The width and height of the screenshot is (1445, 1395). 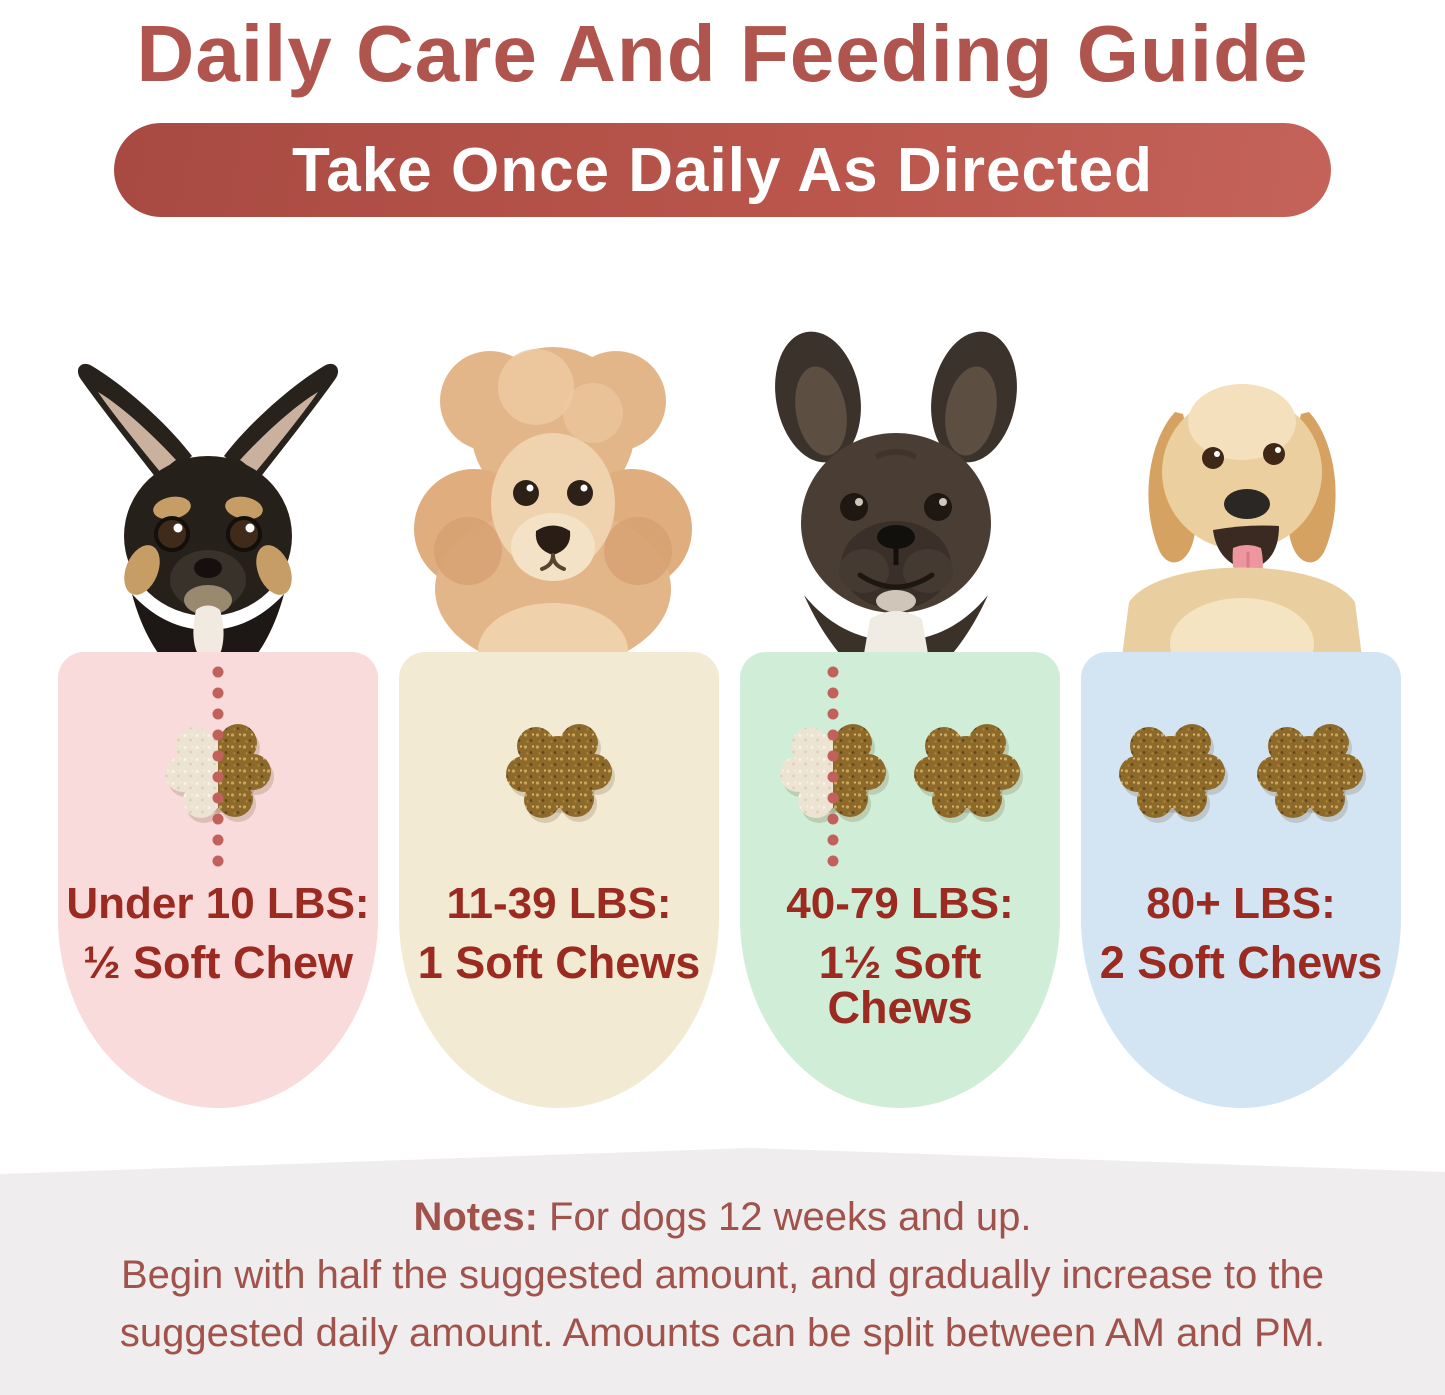 I want to click on poodle-illustration, so click(x=553, y=506).